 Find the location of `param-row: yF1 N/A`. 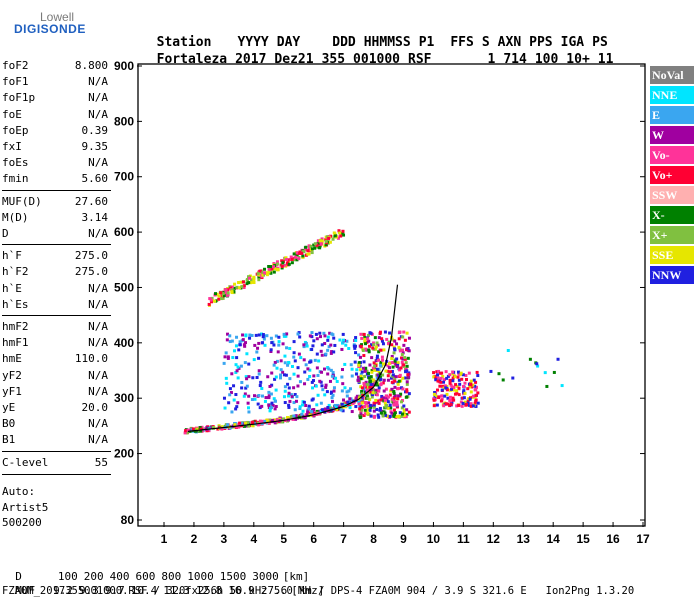

param-row: yF1 N/A is located at coordinates (55, 392).